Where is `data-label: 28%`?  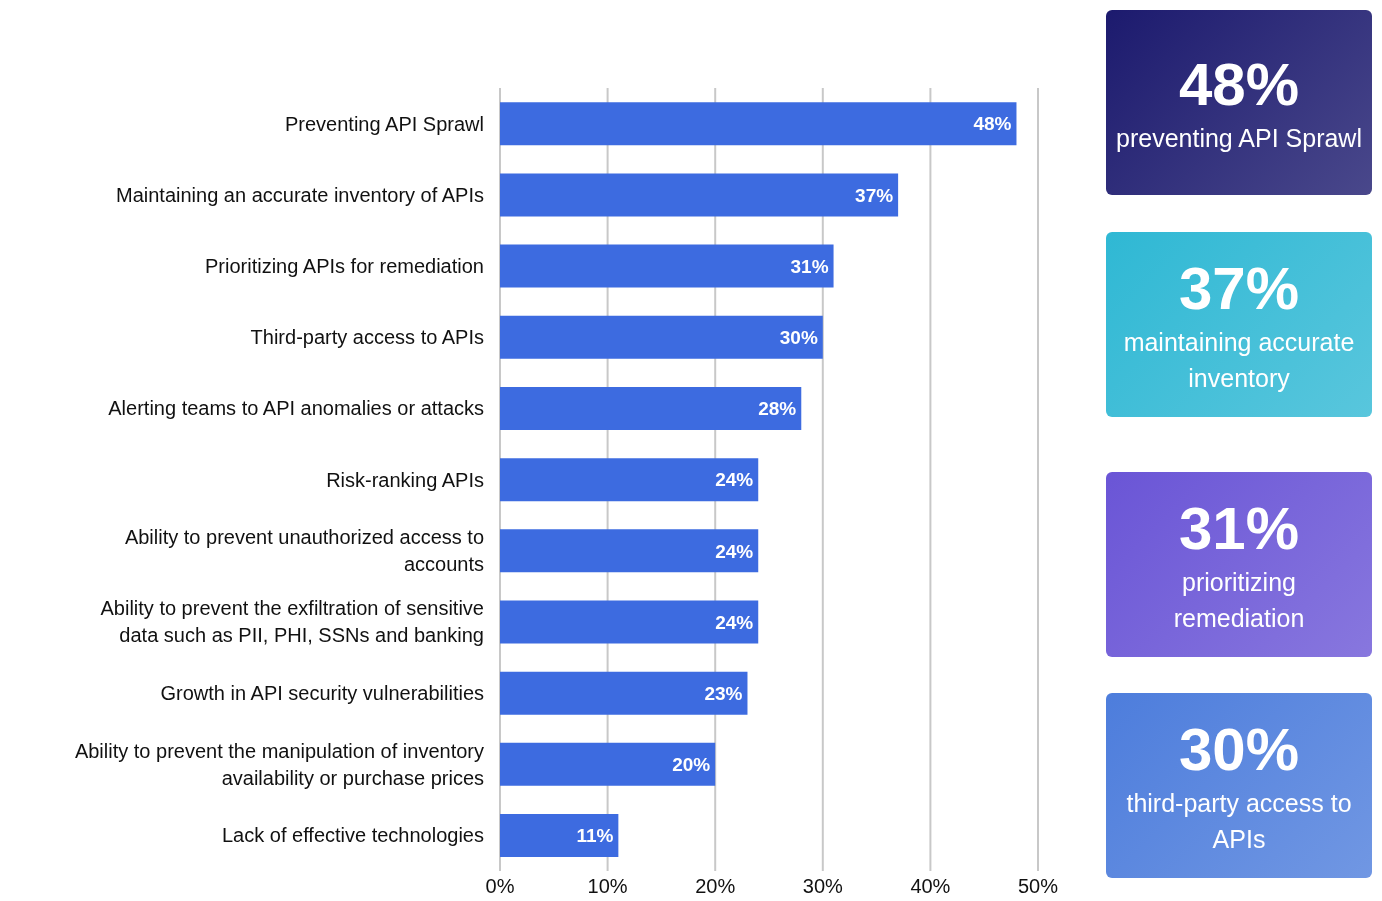 data-label: 28% is located at coordinates (777, 409).